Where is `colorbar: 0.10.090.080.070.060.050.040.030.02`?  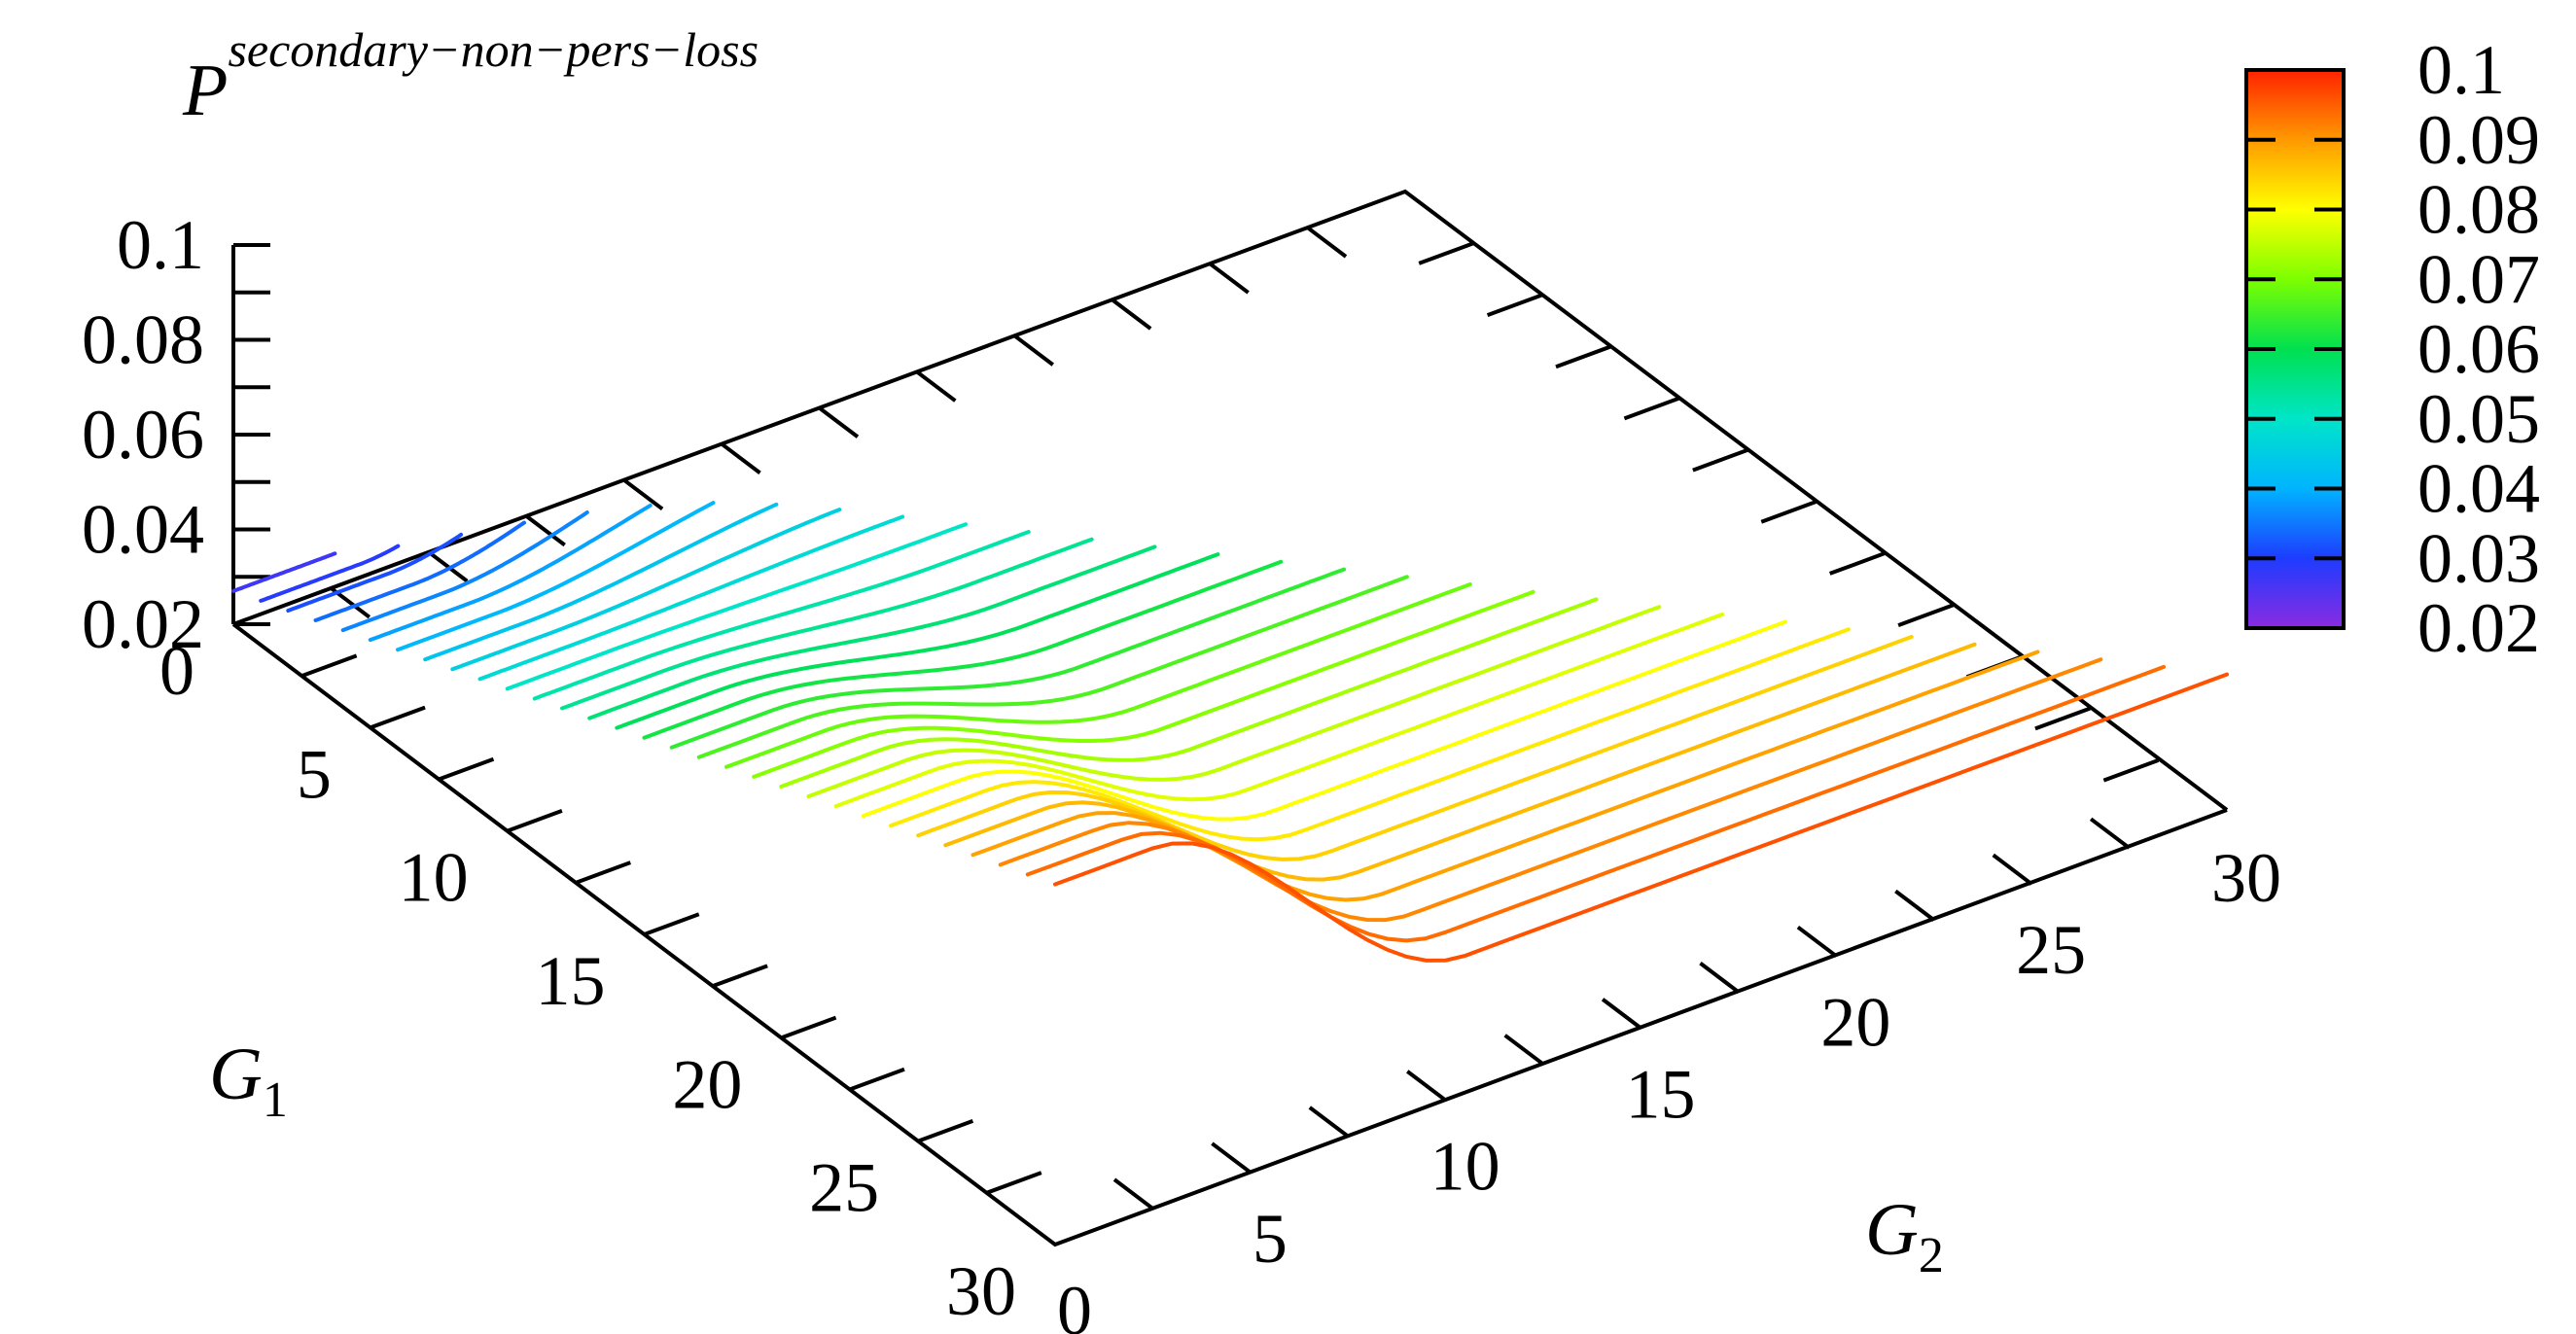 colorbar: 0.10.090.080.070.060.050.040.030.02 is located at coordinates (2392, 349).